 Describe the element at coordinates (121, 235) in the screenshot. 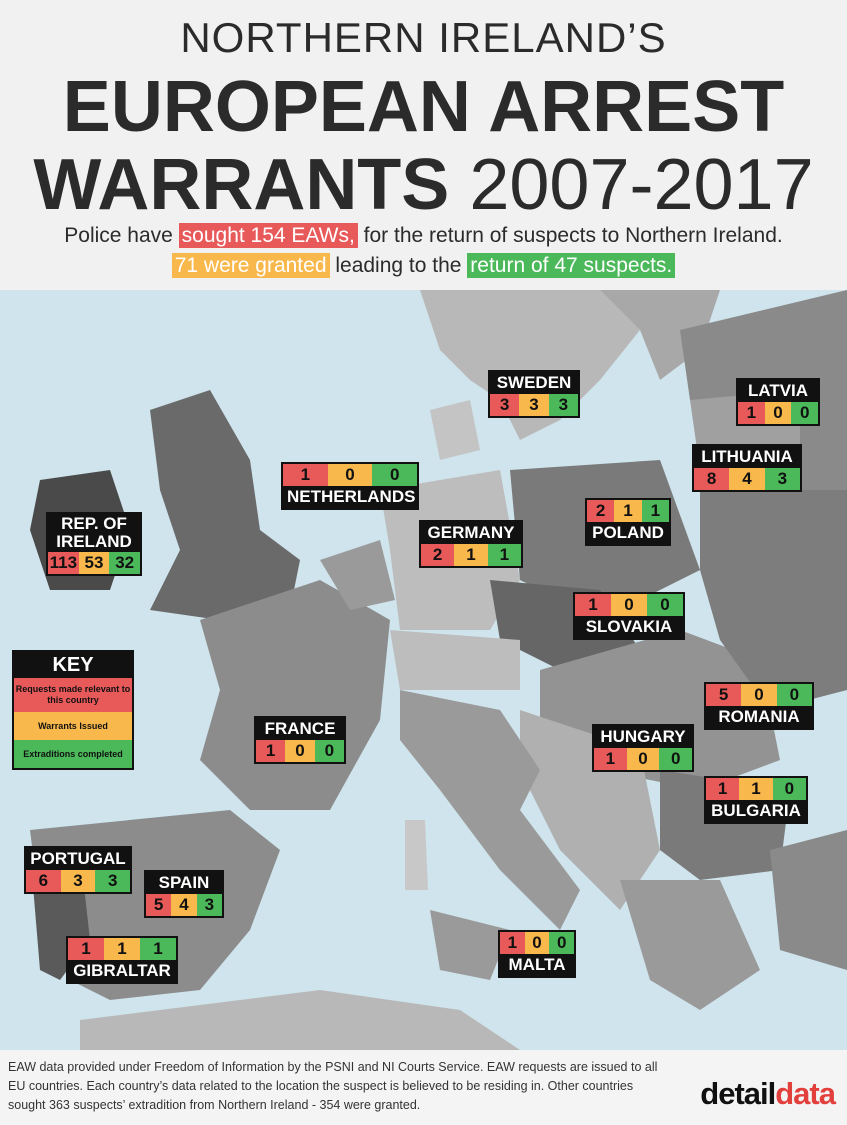

I see `subtitle-text: Police have` at that location.